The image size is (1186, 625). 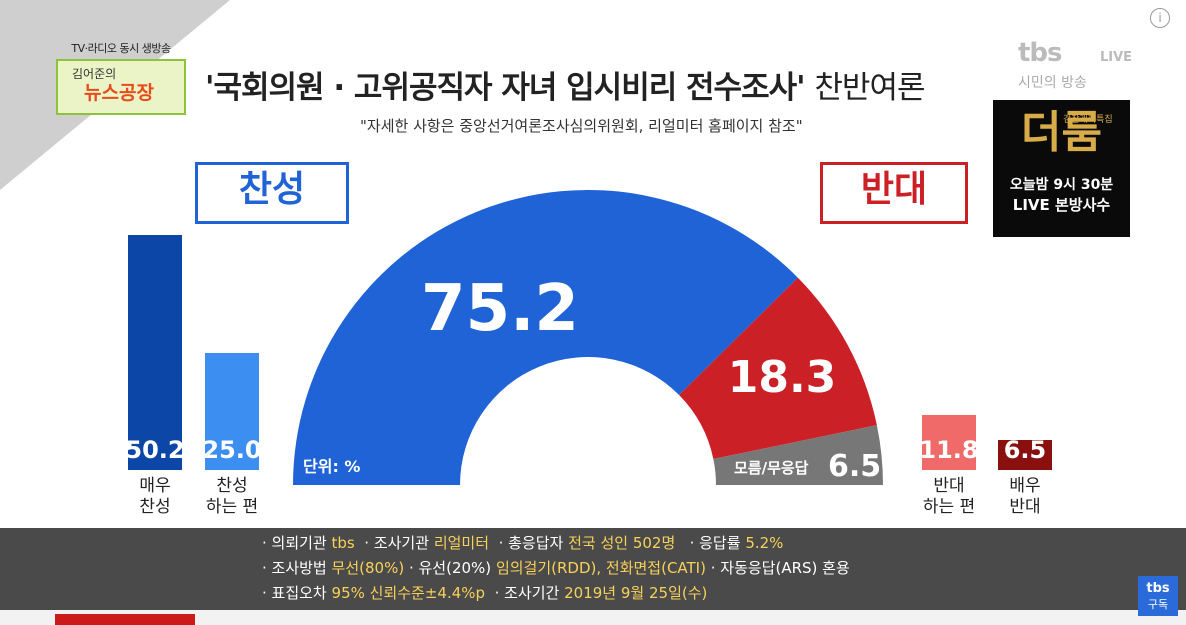 I want to click on support-label-box: 찬성, so click(x=272, y=193).